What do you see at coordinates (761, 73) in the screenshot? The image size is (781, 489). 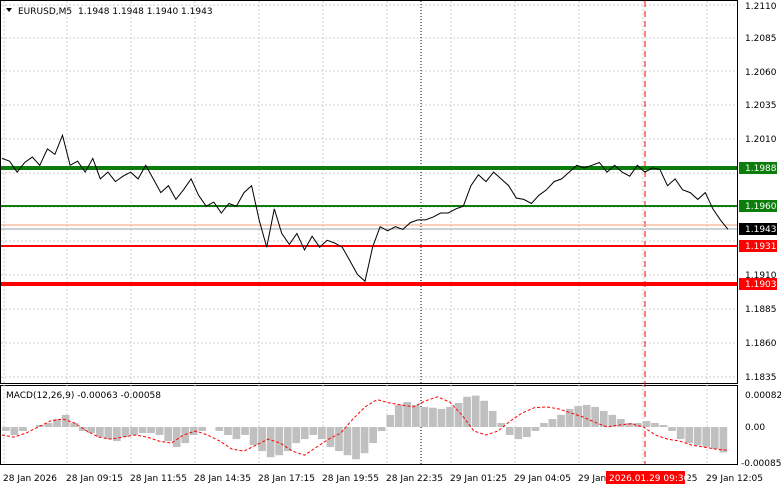 I see `price-axis-label: 1.2060` at bounding box center [761, 73].